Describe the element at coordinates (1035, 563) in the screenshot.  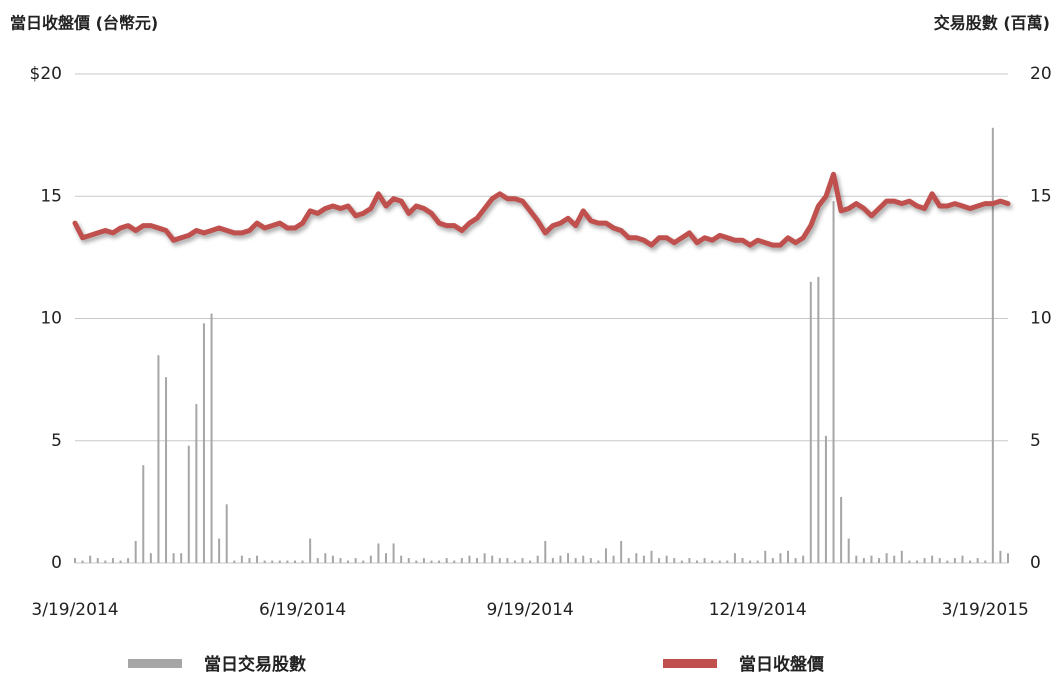
I see `y2-tick-label: 0` at that location.